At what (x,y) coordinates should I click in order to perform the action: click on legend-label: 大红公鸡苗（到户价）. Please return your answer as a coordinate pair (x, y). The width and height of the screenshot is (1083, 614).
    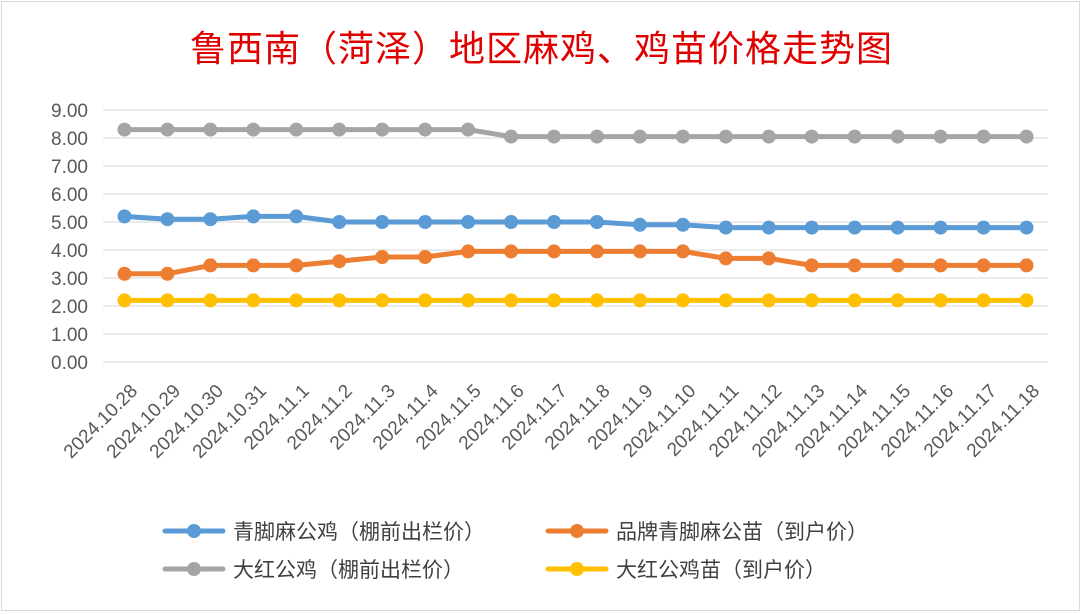
    Looking at the image, I should click on (721, 570).